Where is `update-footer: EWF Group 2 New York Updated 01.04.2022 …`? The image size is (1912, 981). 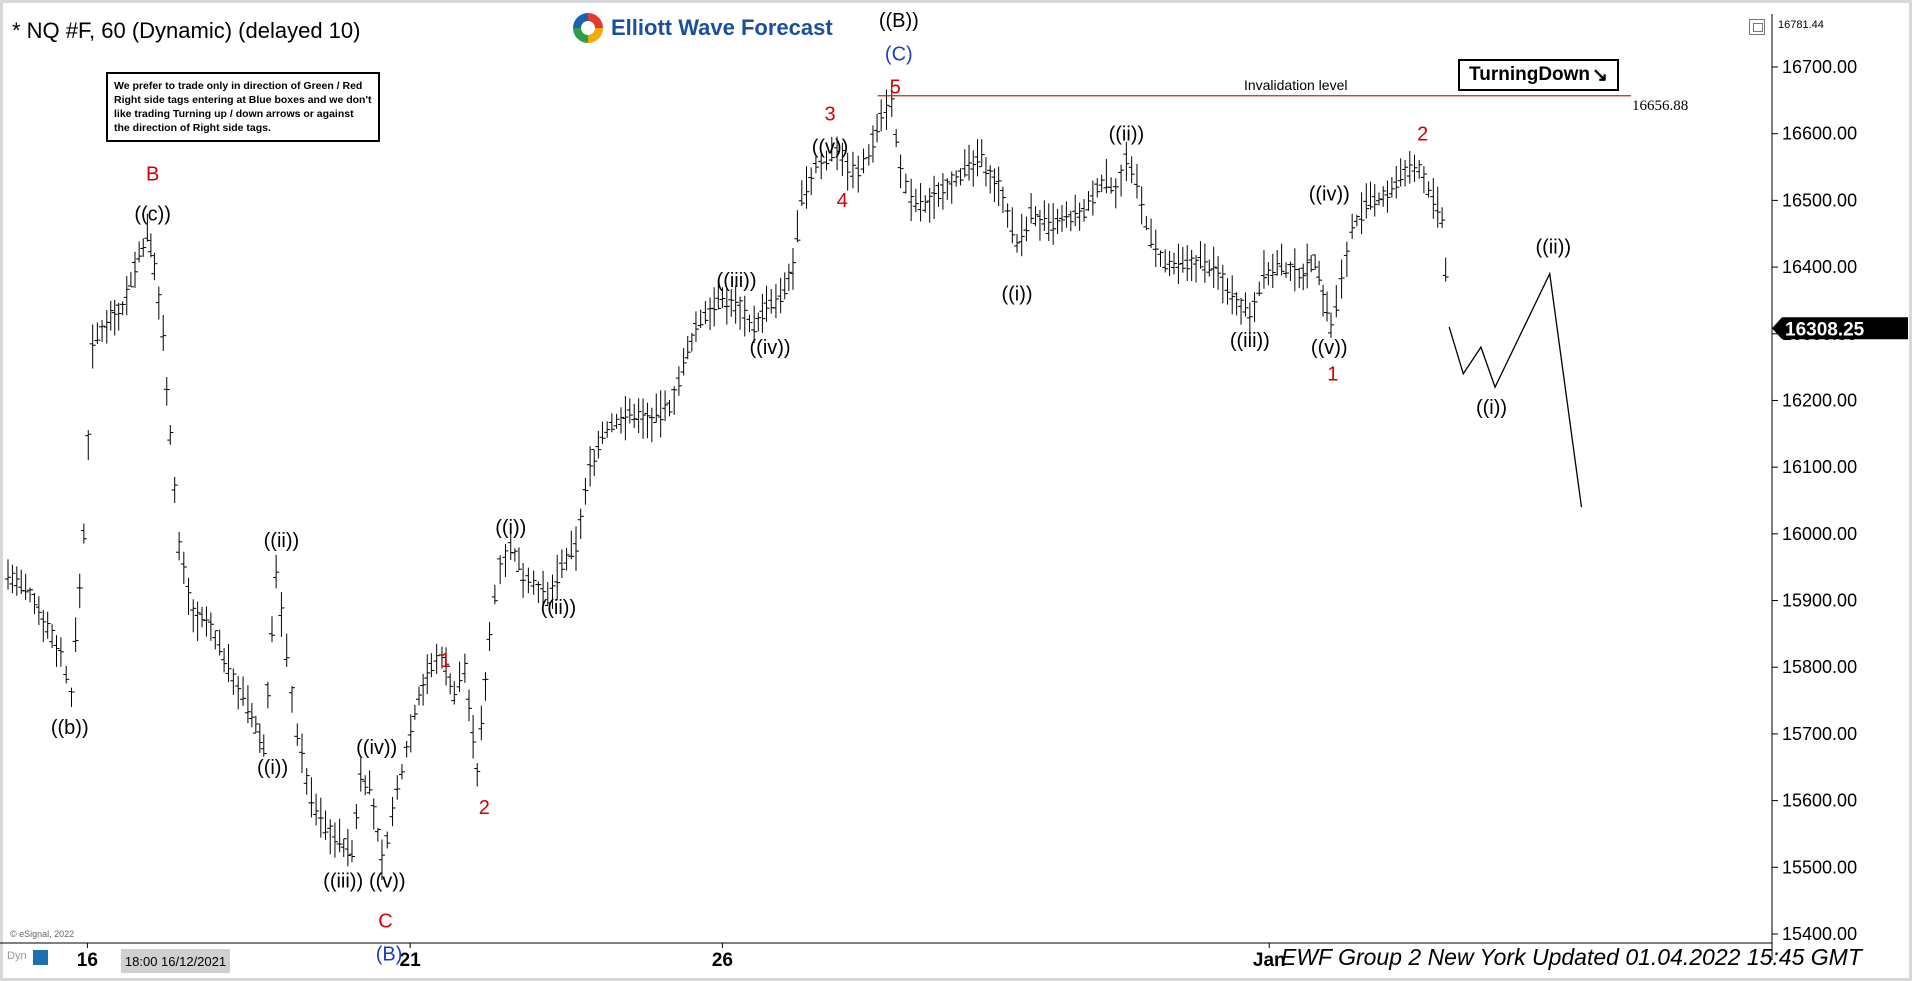
update-footer: EWF Group 2 New York Updated 01.04.2022 … is located at coordinates (1571, 957).